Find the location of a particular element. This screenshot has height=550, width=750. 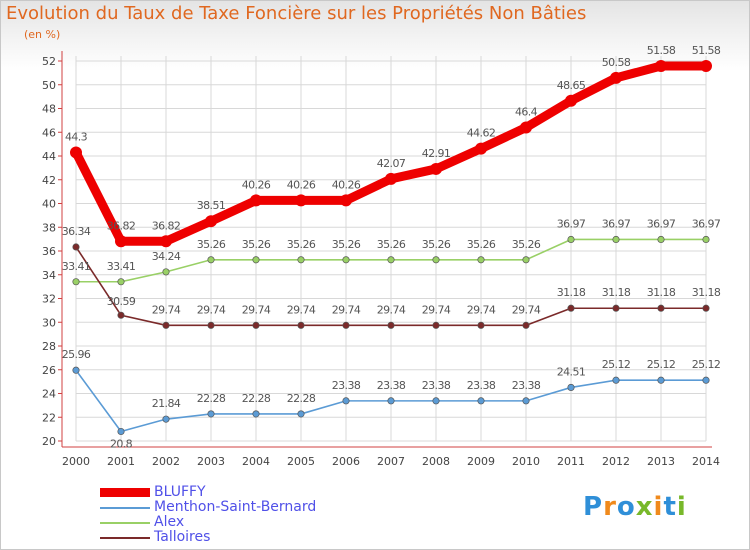

legend-item: BLUFFY is located at coordinates (153, 492).